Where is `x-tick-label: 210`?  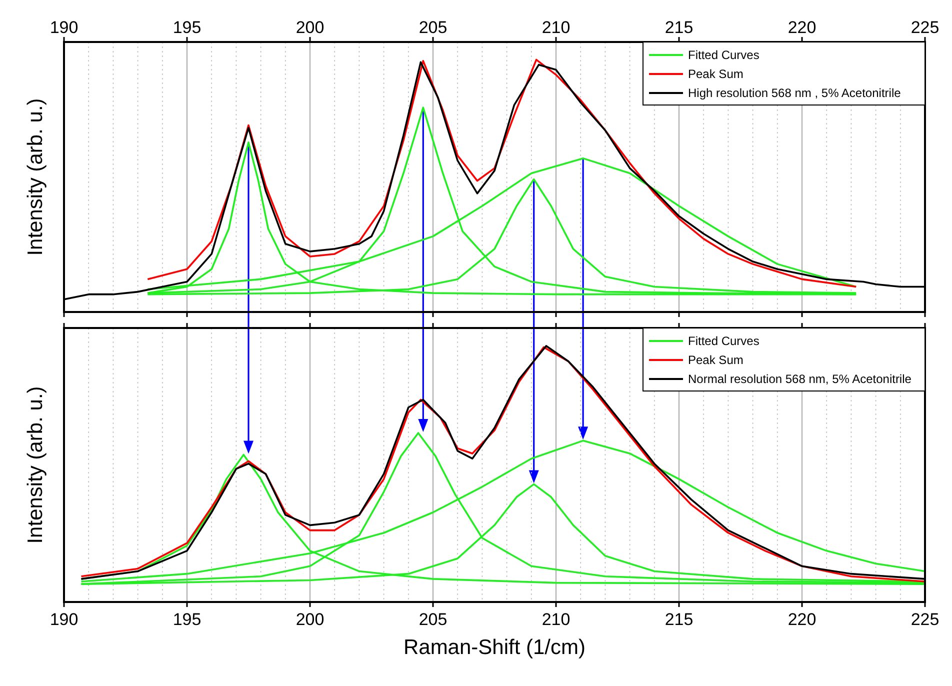
x-tick-label: 210 is located at coordinates (556, 619).